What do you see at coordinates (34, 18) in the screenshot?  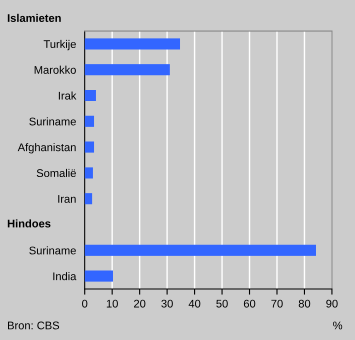 I see `text: Islamieten` at bounding box center [34, 18].